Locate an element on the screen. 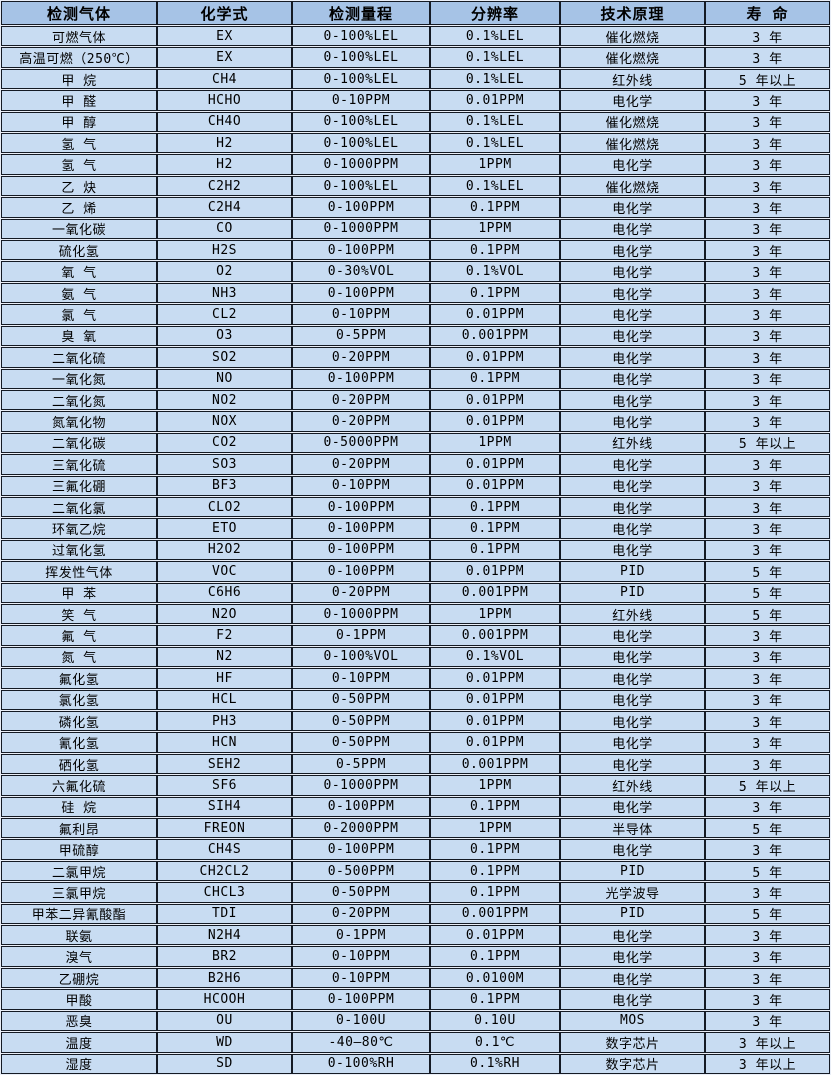 This screenshot has height=1075, width=831. table-cell: NH3 is located at coordinates (224, 293).